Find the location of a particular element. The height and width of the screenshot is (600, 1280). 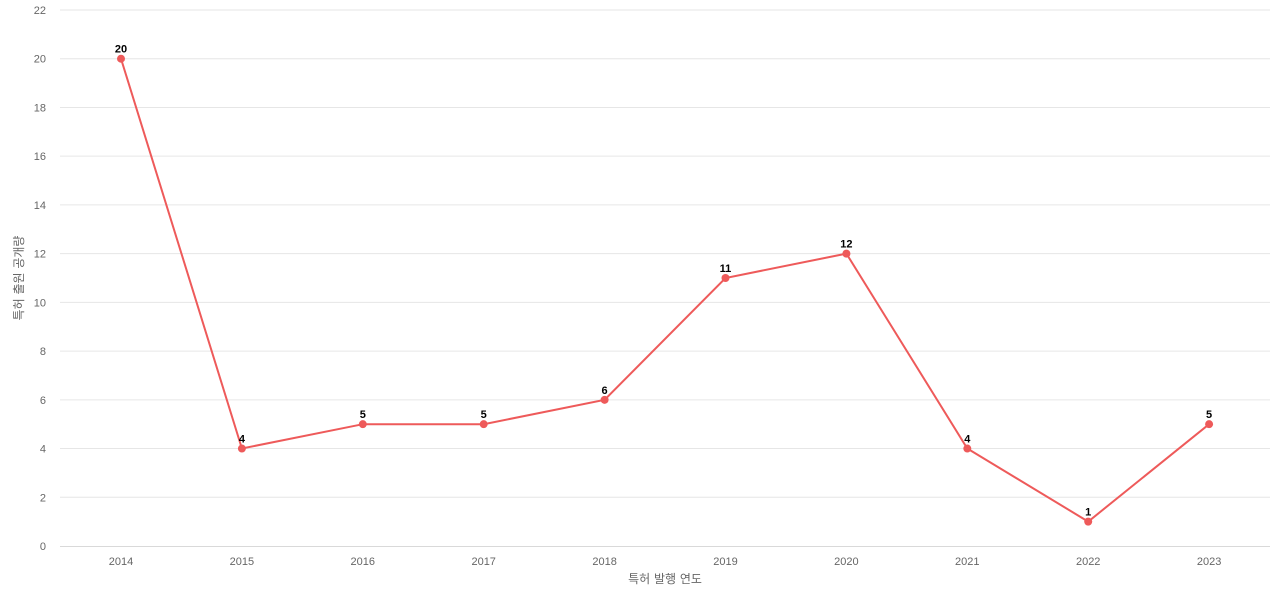

y-tick-label: 0 is located at coordinates (43, 547).